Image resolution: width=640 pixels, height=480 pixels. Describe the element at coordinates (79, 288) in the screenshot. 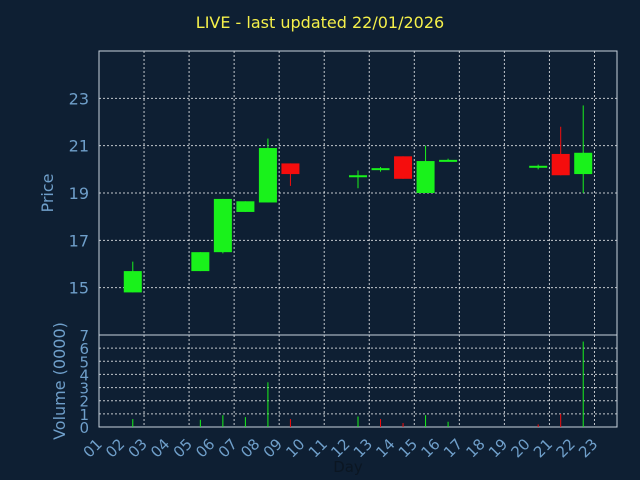

I see `price-tick-label: 15` at that location.